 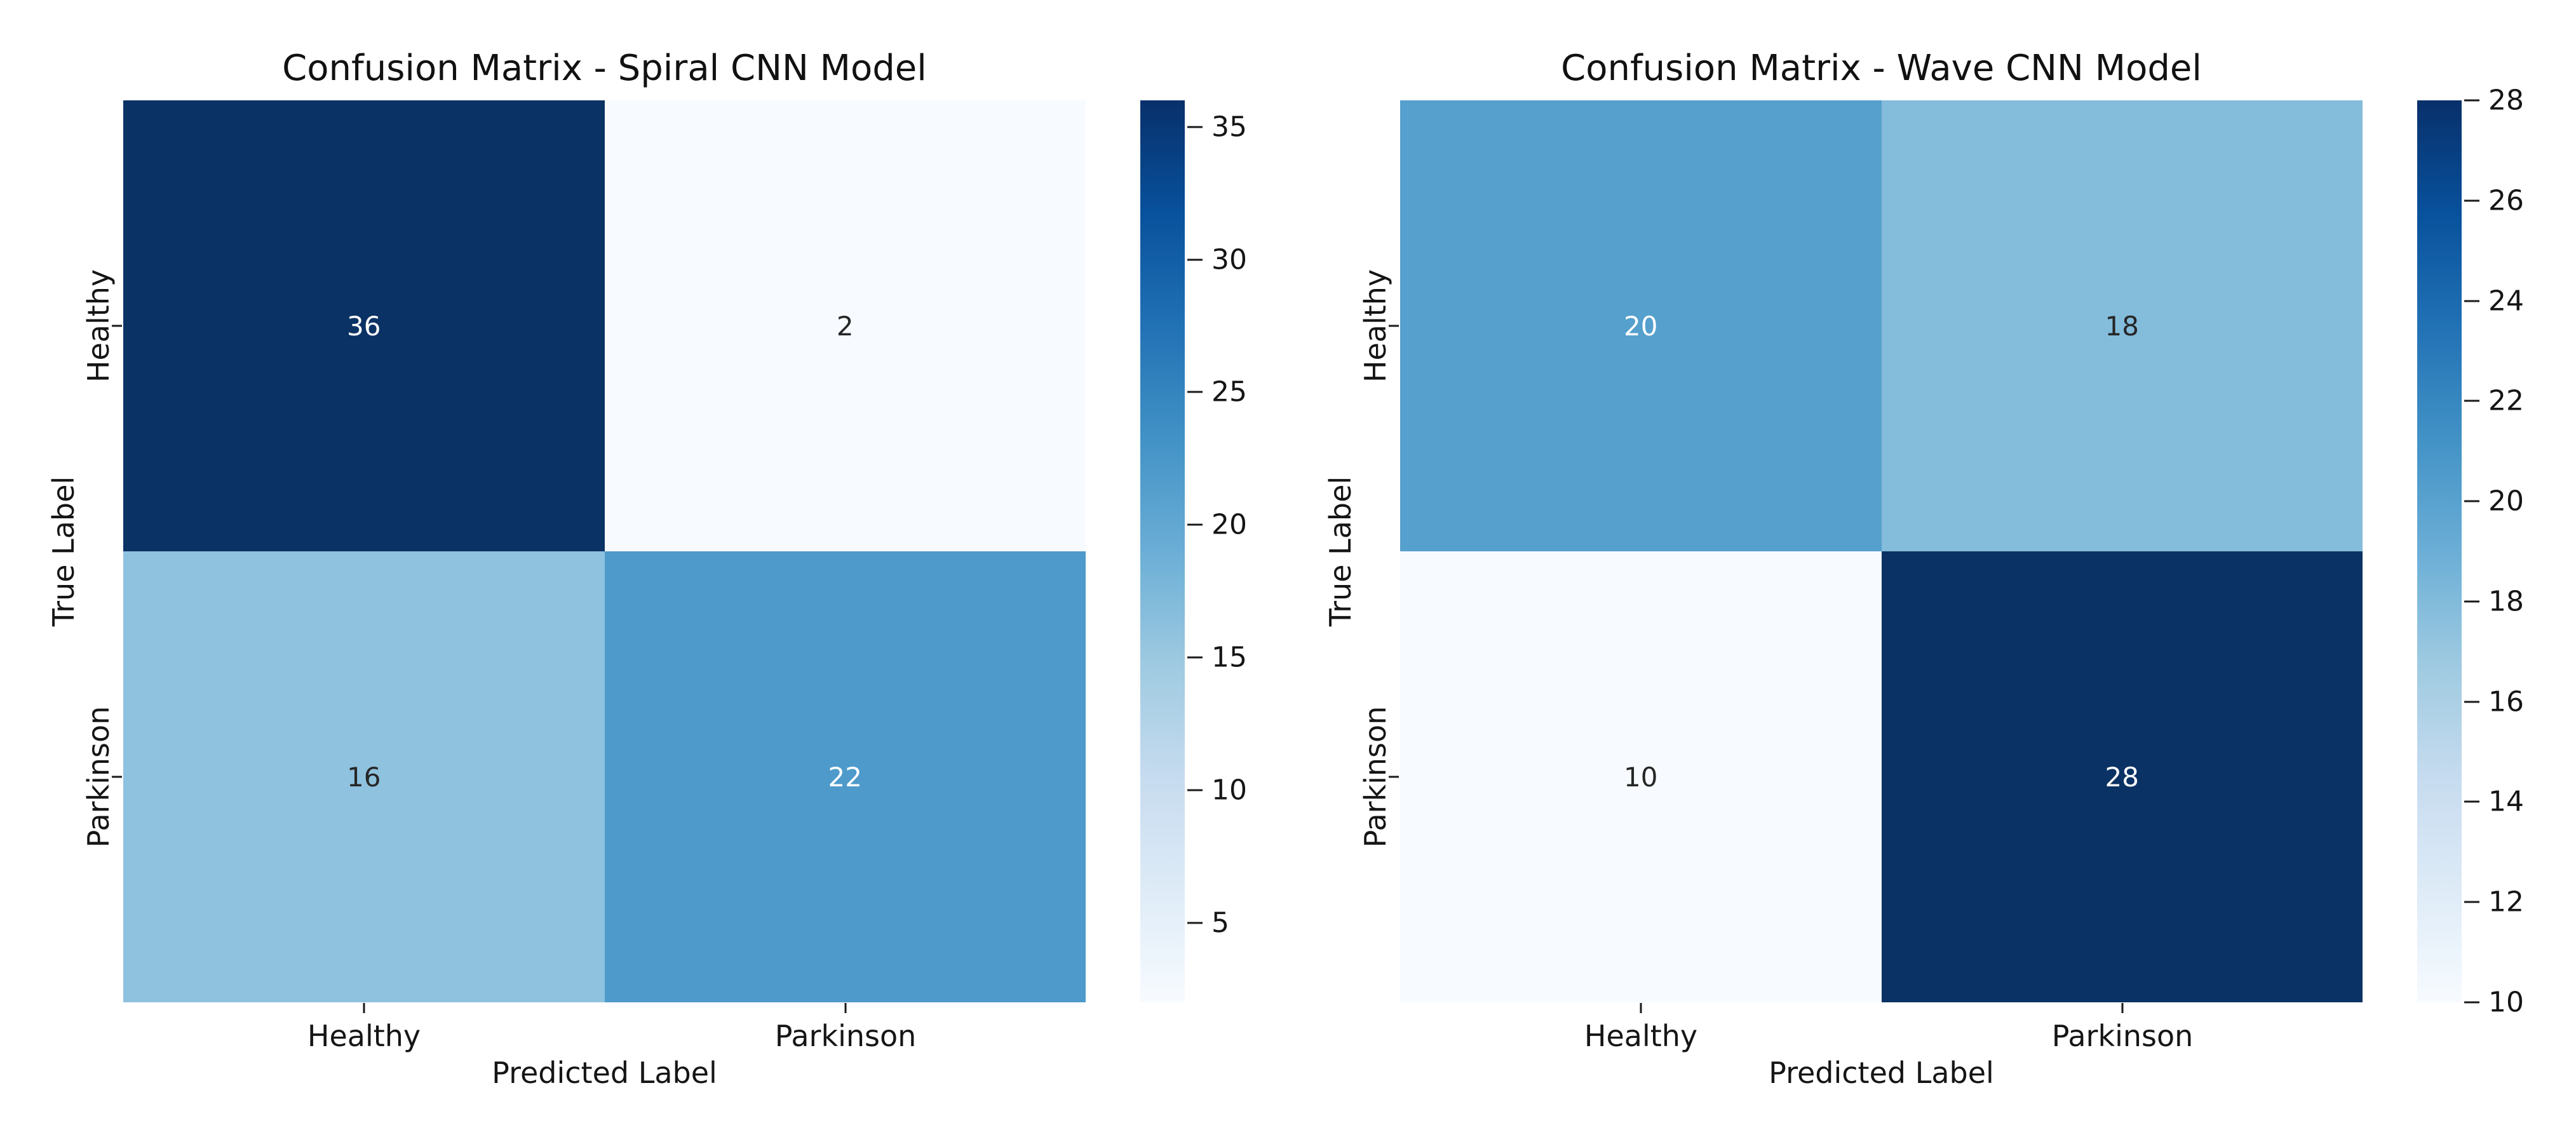 I want to click on chart-title: Confusion Matrix - Wave CNN Model, so click(x=1881, y=68).